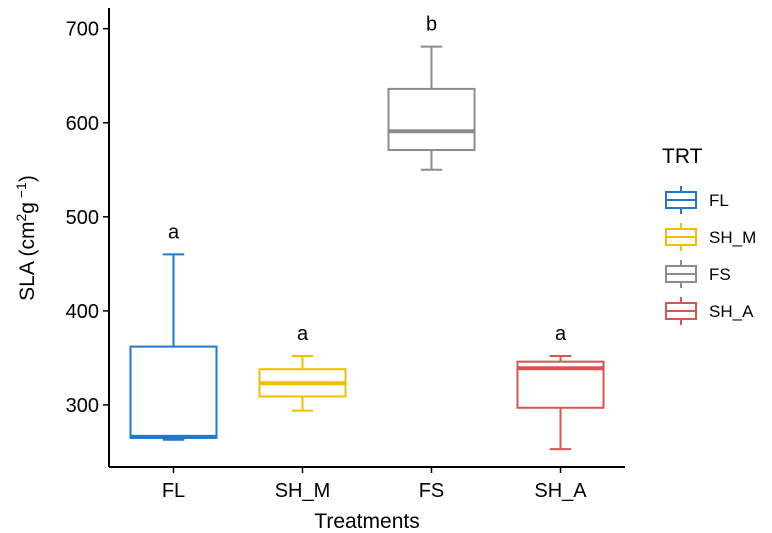  Describe the element at coordinates (21, 217) in the screenshot. I see `y-axis-title-sup1: 2` at that location.